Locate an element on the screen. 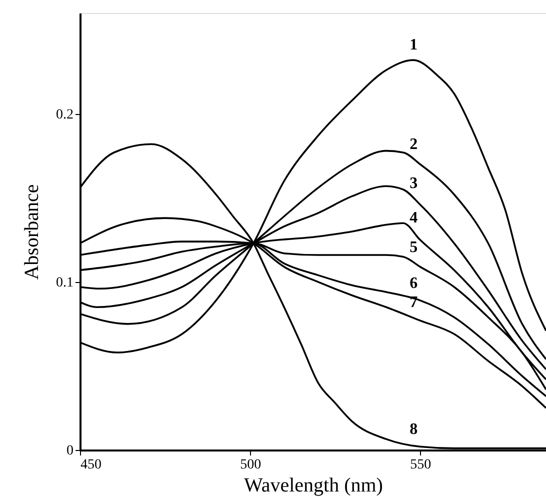 The image size is (546, 497). series-label: 2 is located at coordinates (414, 144).